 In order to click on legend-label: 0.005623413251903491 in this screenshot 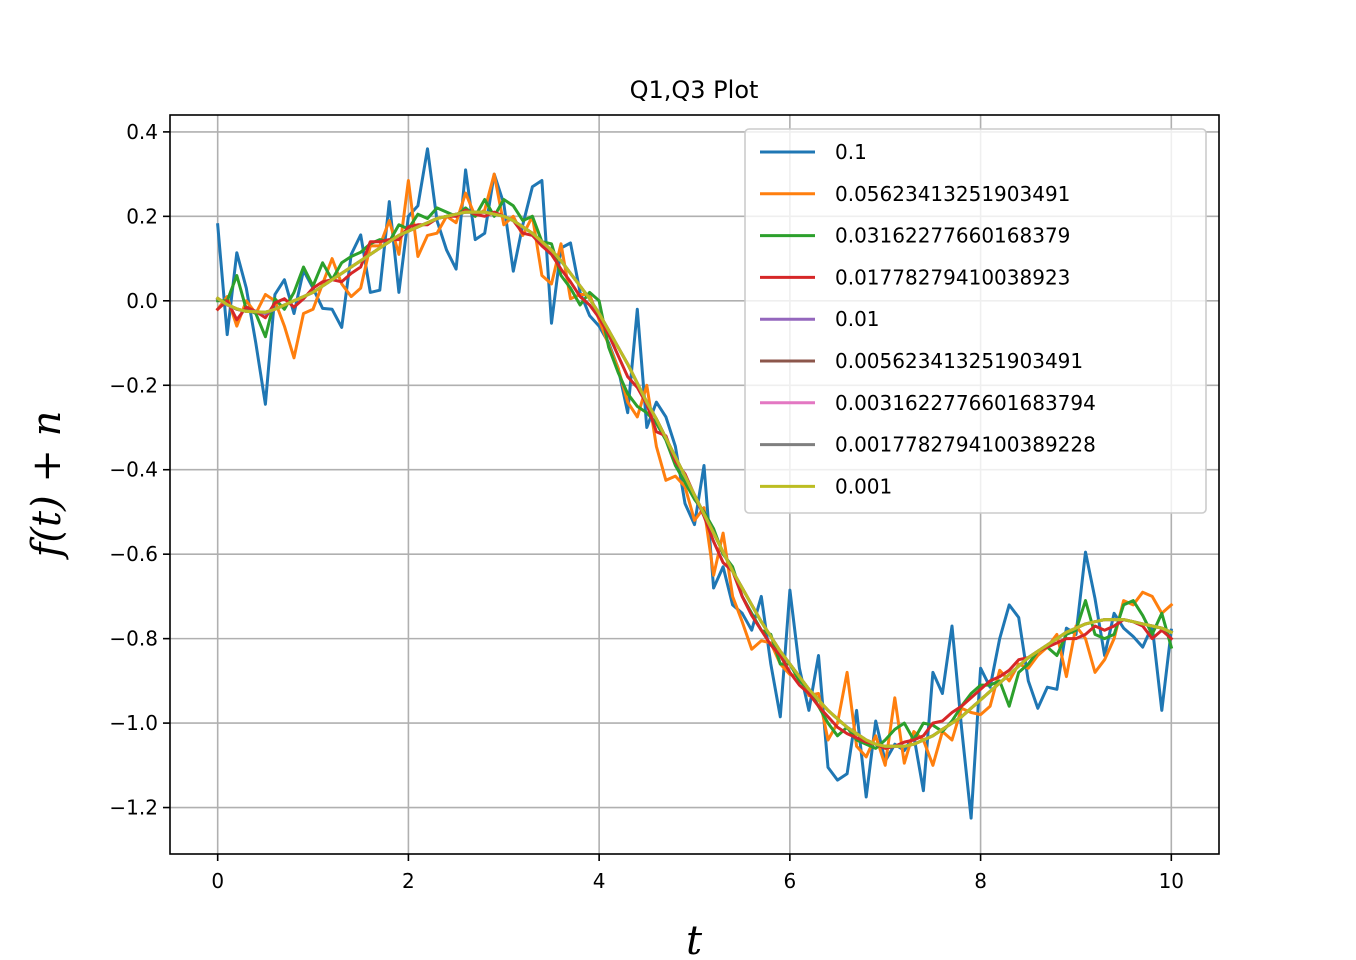, I will do `click(959, 361)`.